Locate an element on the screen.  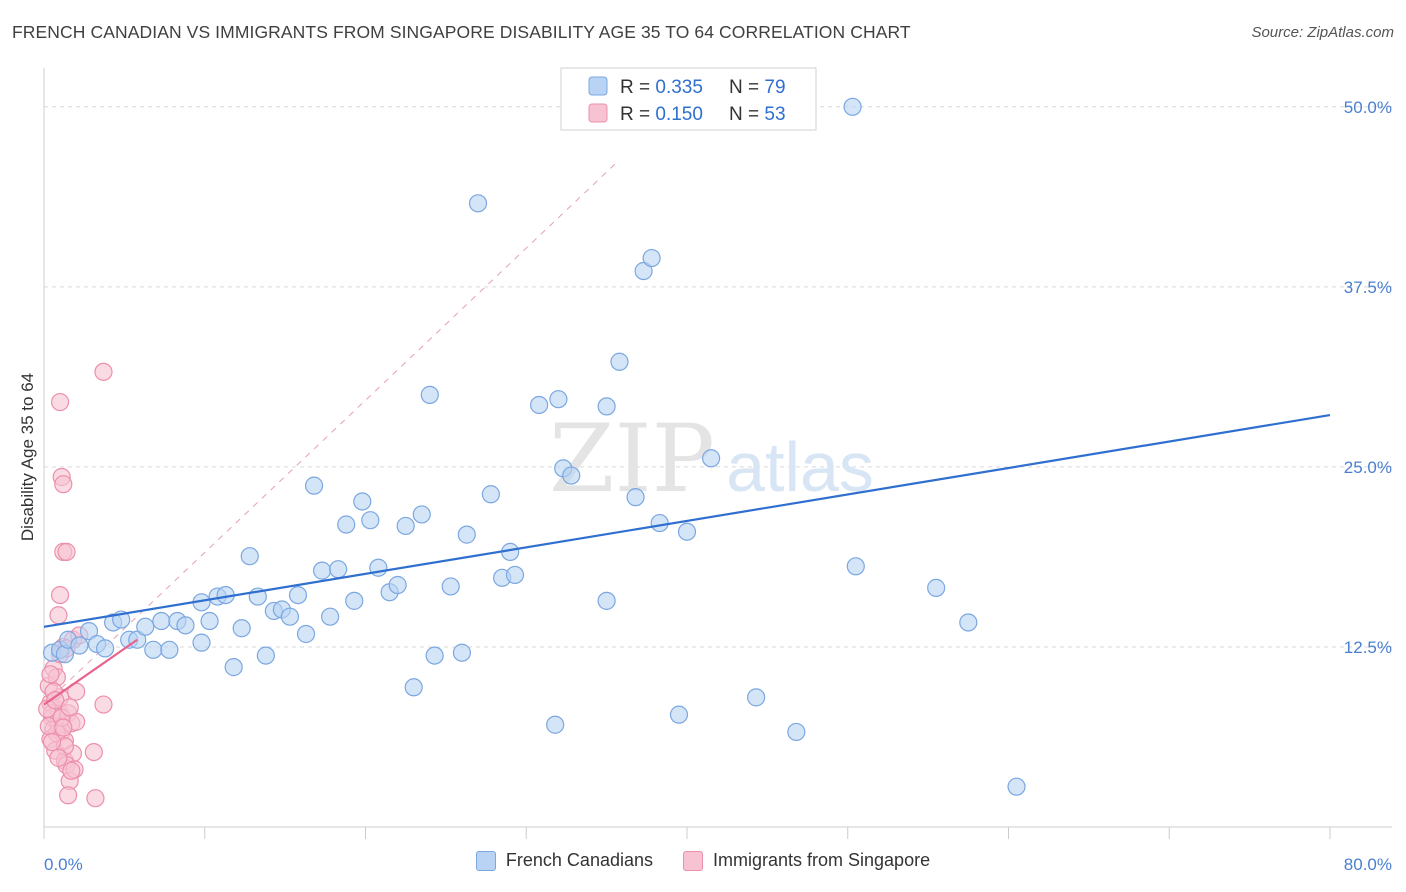
x-tick-label: 0.0% is located at coordinates (63, 864).